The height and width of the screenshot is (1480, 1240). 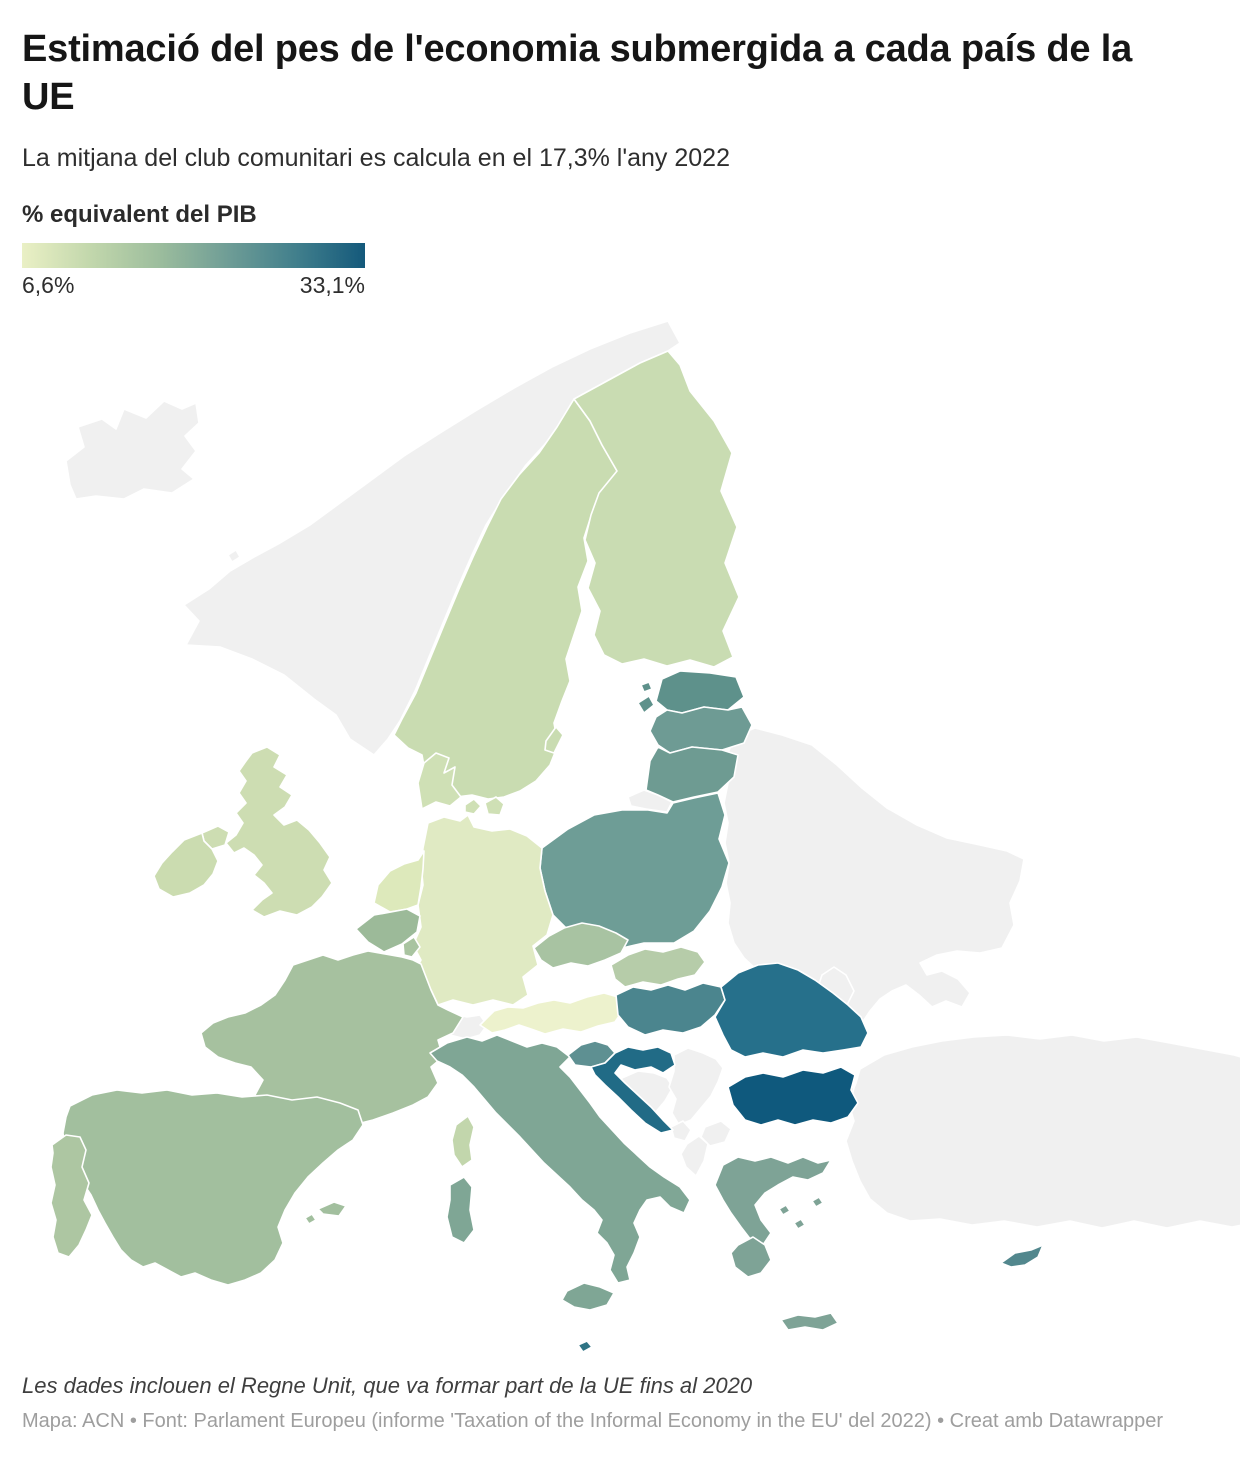 I want to click on country-denmark, so click(x=461, y=783).